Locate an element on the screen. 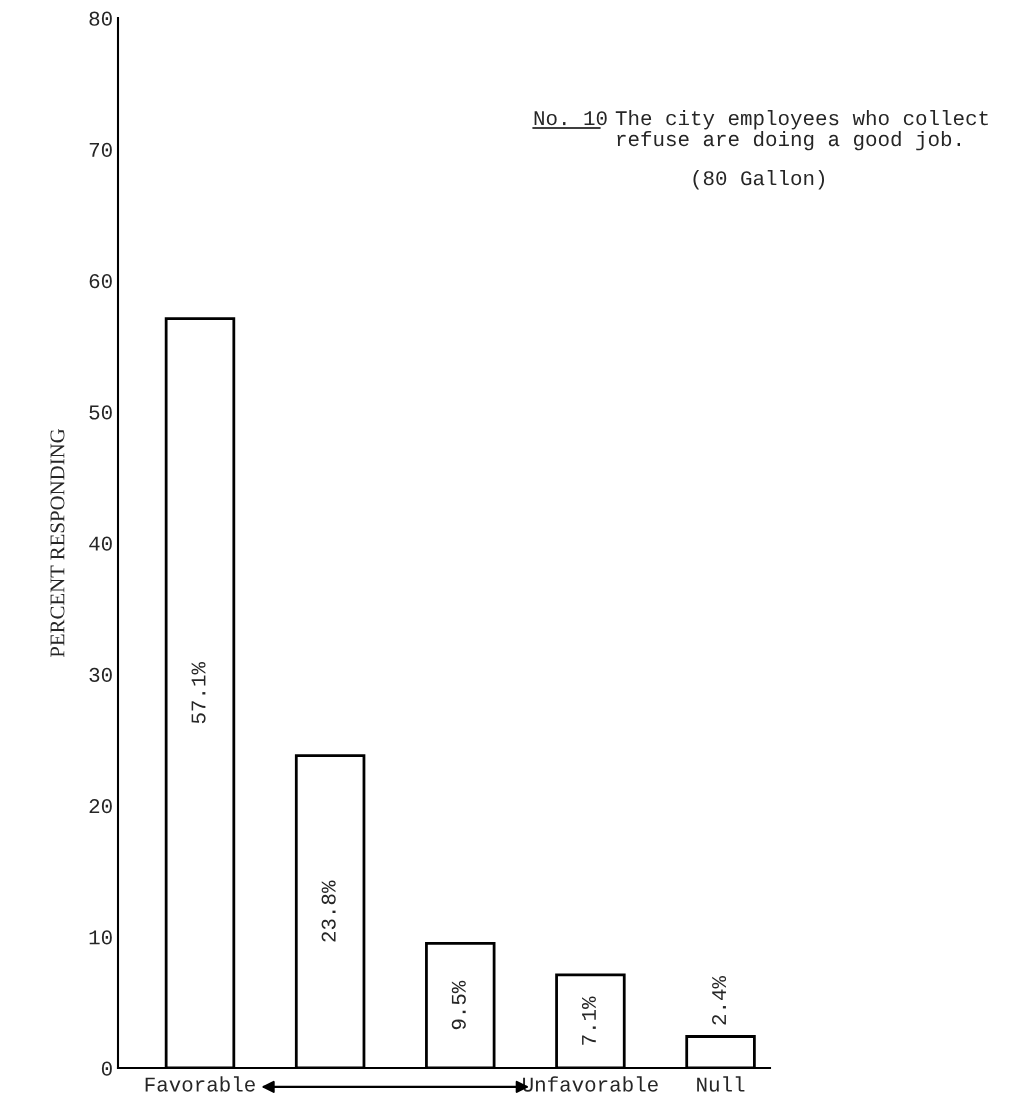  annotation: (80 Gallon) is located at coordinates (759, 180).